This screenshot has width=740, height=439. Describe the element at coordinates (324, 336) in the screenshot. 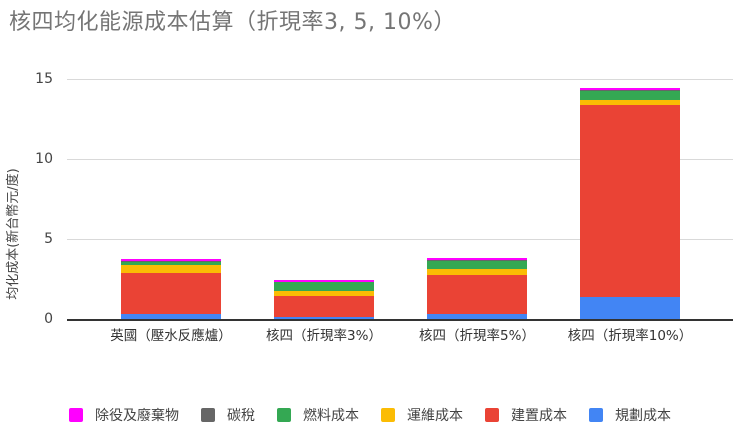

I see `x-tick-label: 核四（折現率3%）` at that location.